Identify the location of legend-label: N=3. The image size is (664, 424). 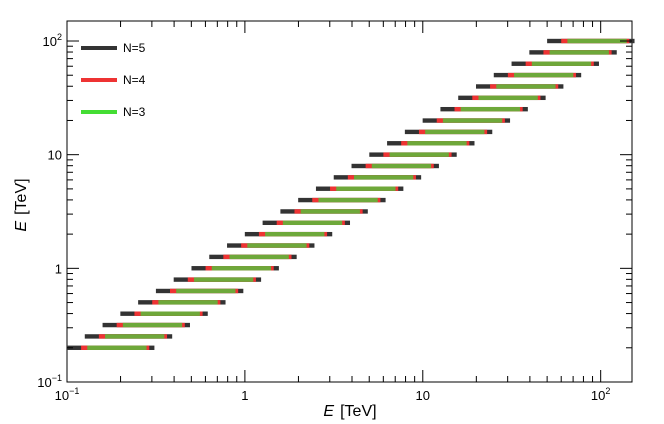
(134, 112).